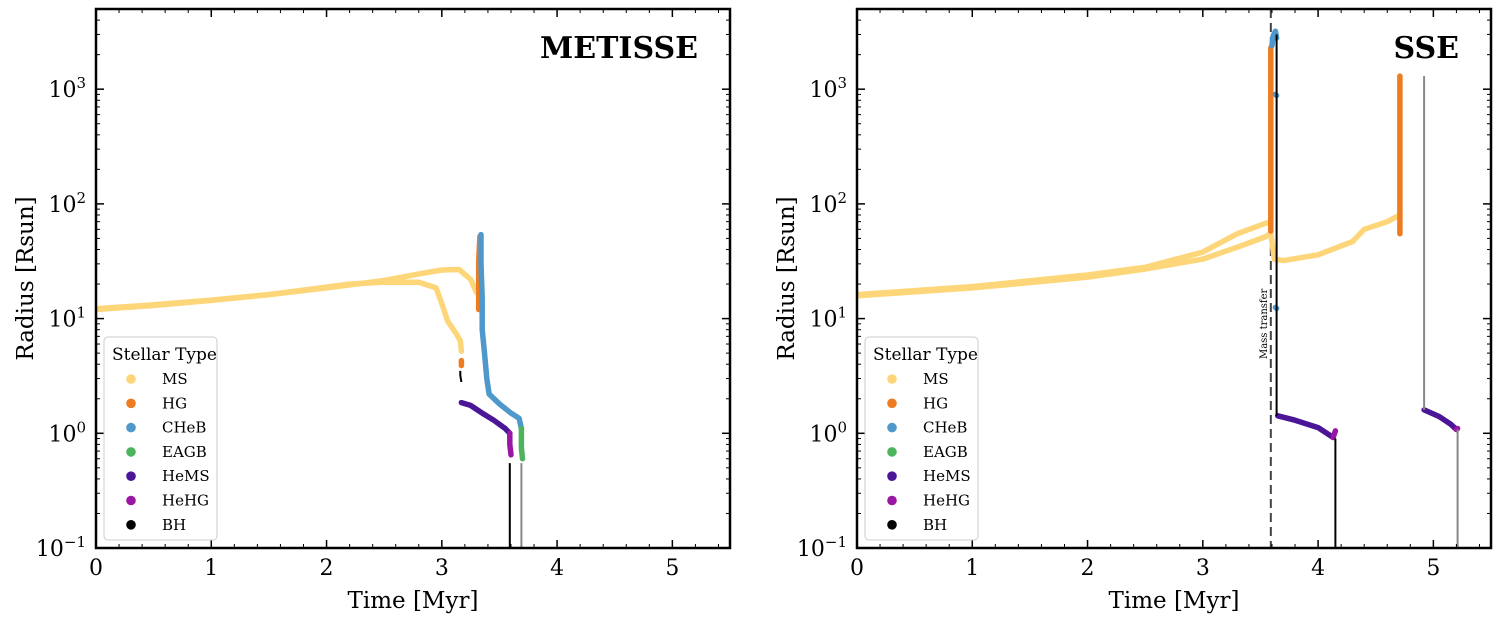 This screenshot has height=623, width=1502. I want to click on panel-title: SSE, so click(1426, 48).